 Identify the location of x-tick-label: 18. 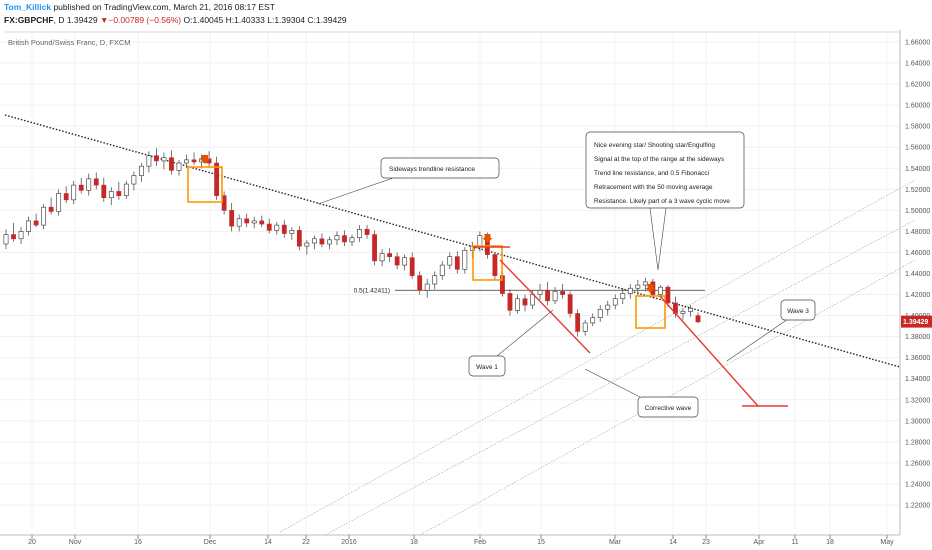
(414, 542).